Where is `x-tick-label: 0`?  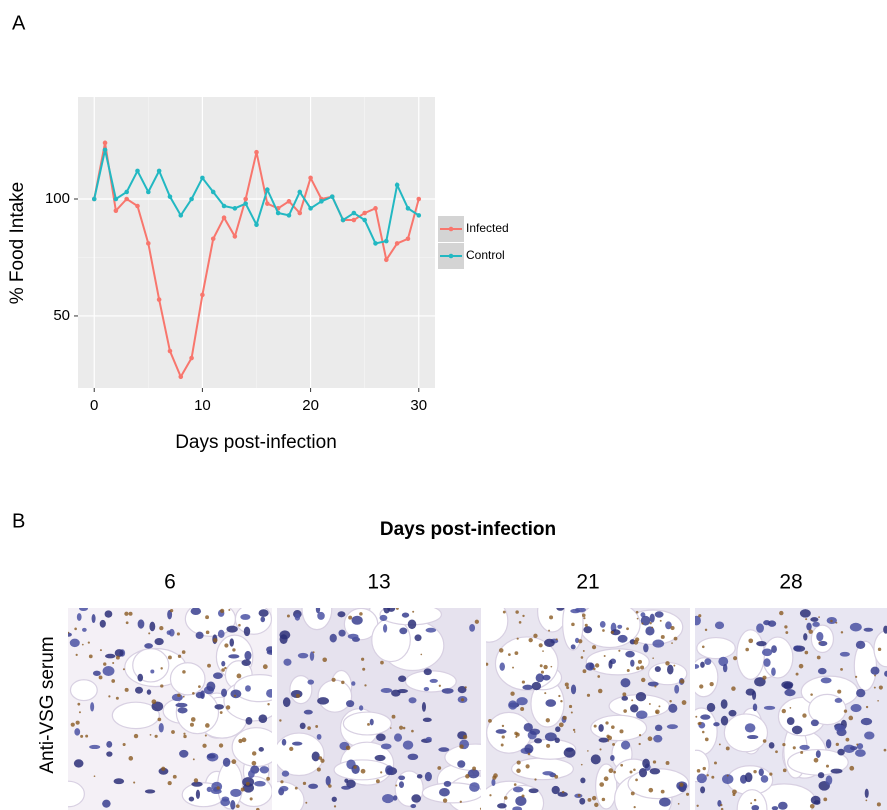 x-tick-label: 0 is located at coordinates (94, 405).